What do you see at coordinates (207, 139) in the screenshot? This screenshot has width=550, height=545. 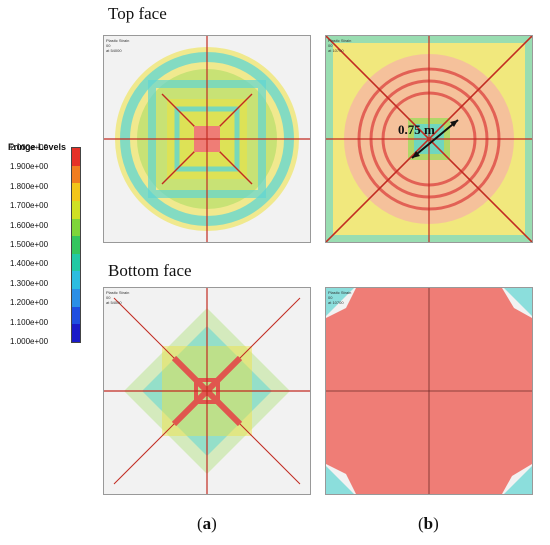 I see `panel-a-top: Plastic Strain 00 at 54000` at bounding box center [207, 139].